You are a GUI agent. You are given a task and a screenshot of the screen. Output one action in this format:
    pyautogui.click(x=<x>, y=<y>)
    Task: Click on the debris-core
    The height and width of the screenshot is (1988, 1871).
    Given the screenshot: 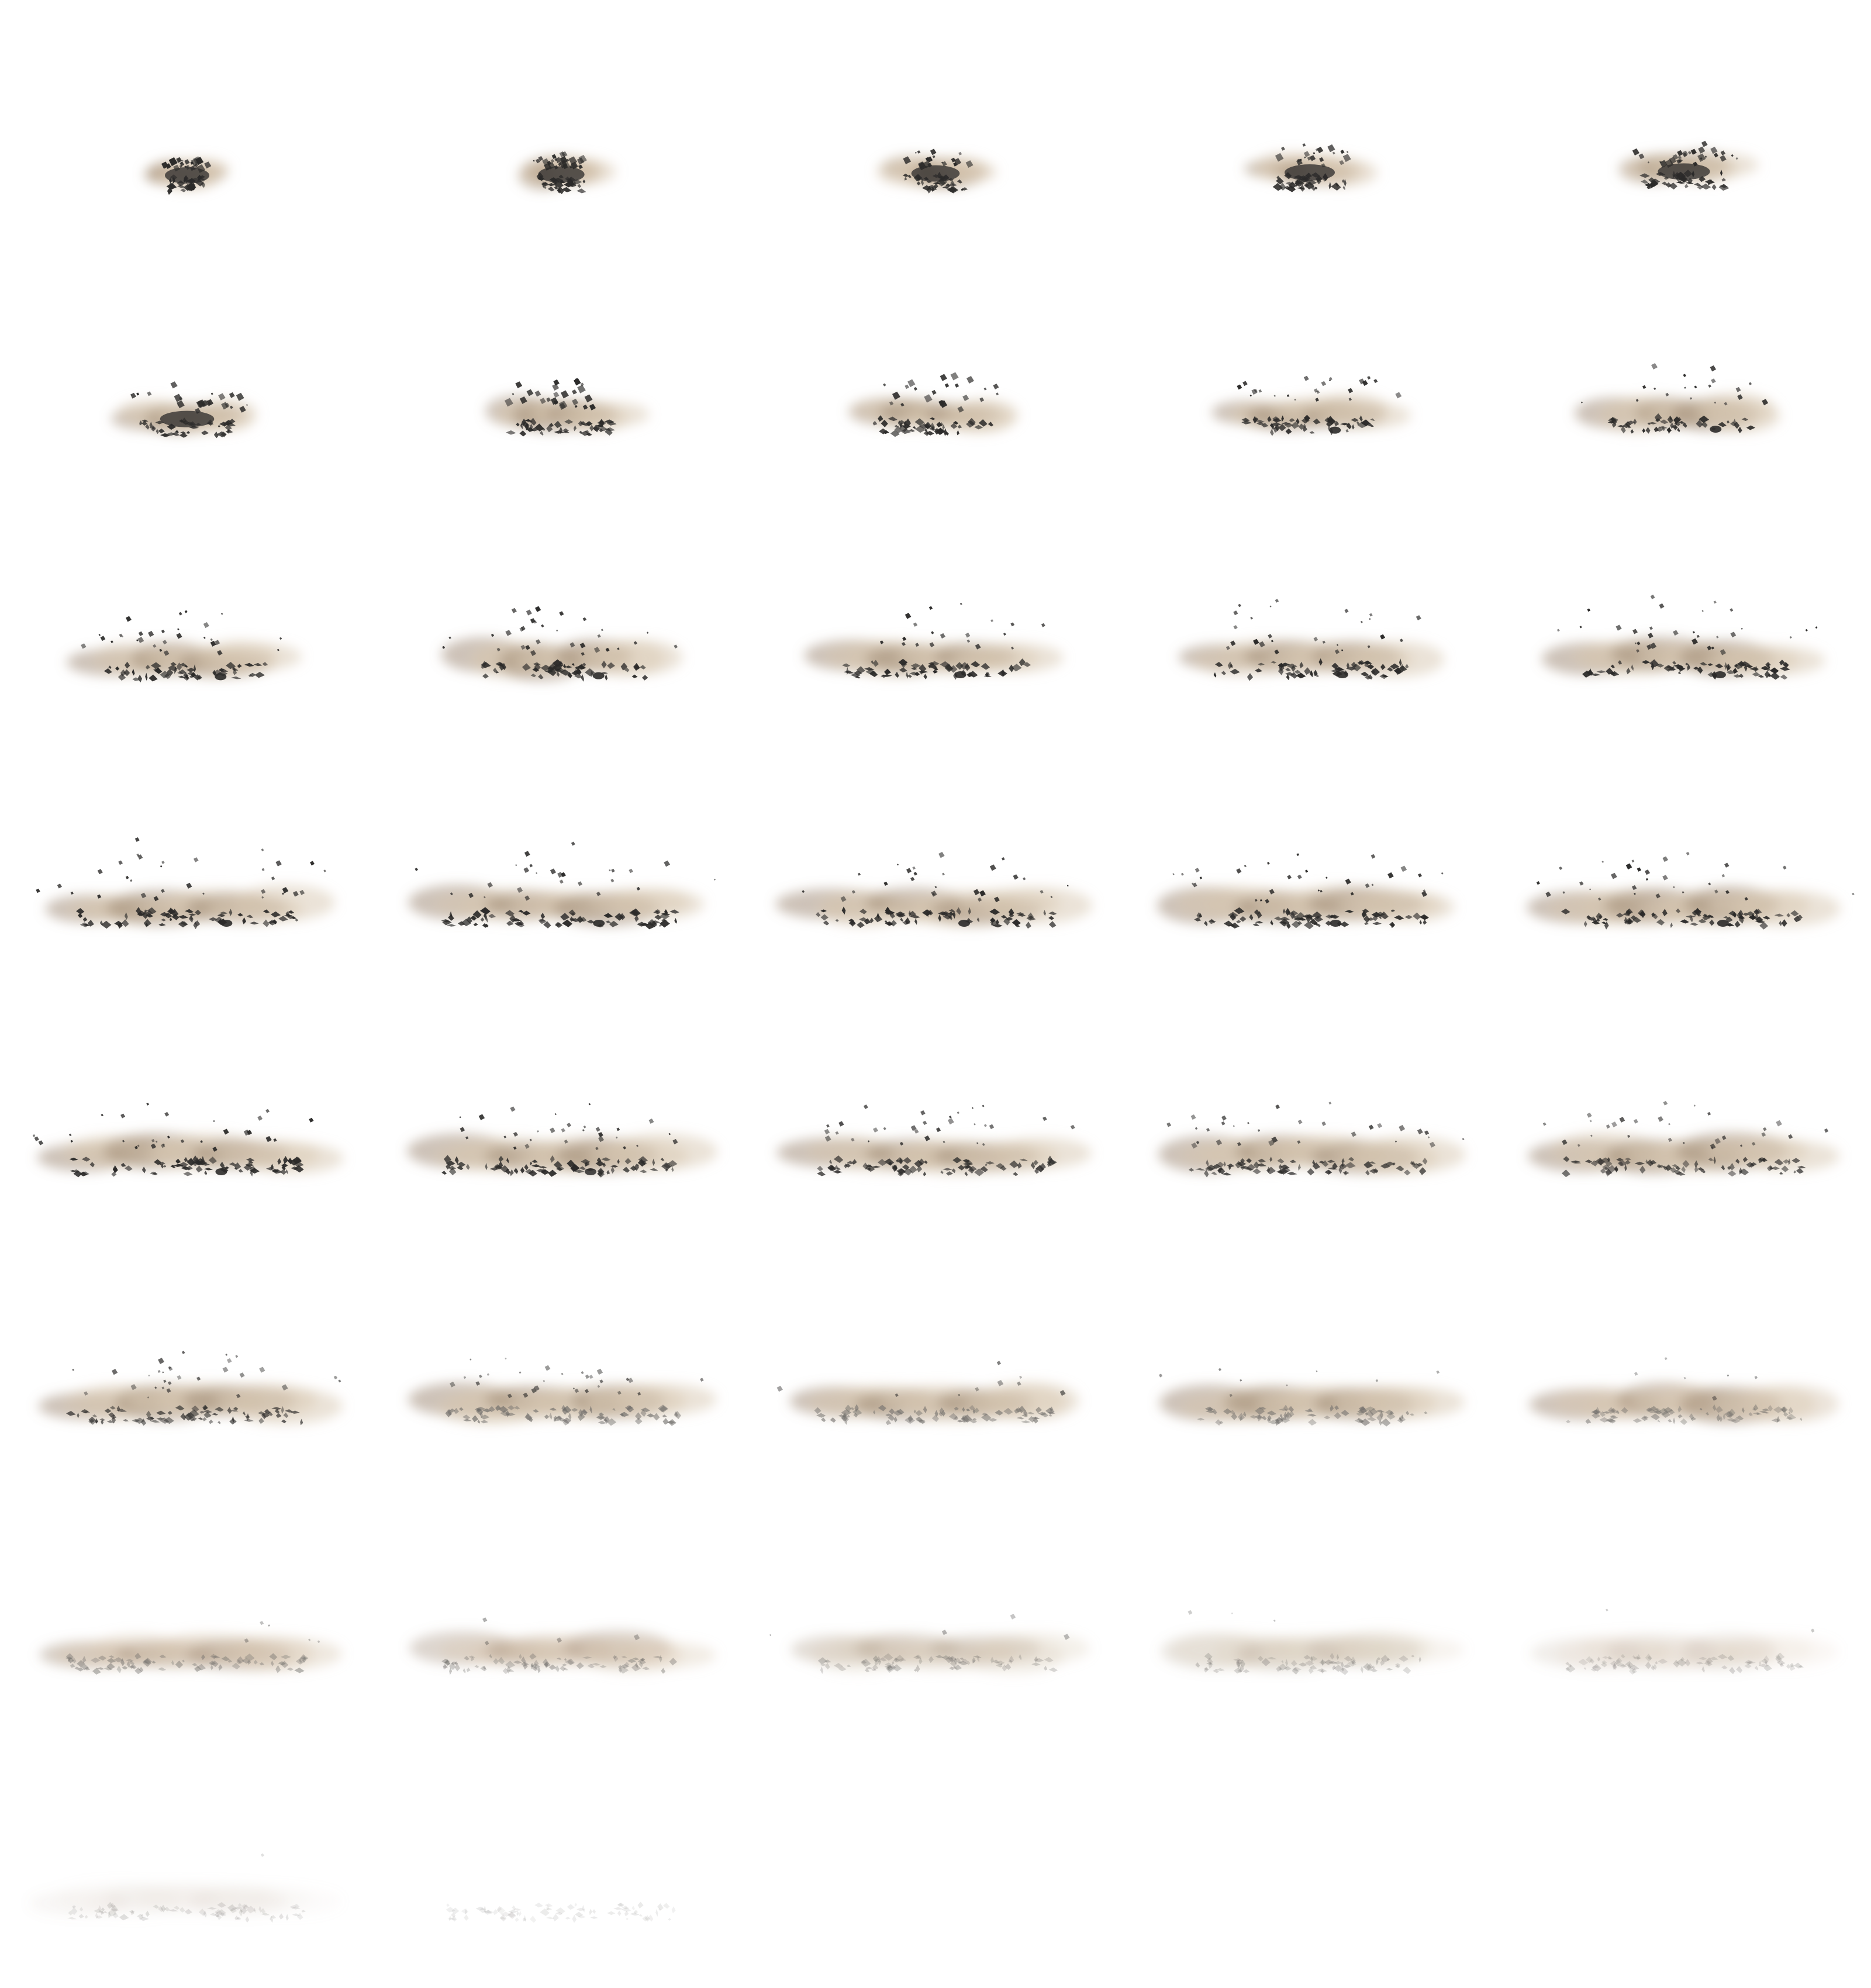 What is the action you would take?
    pyautogui.click(x=561, y=175)
    